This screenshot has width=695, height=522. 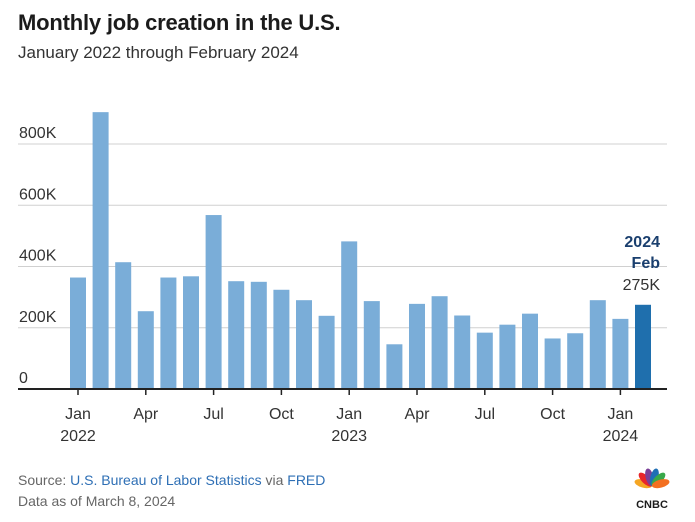 I want to click on chart-subtitle: January 2022 through February 2024, so click(x=158, y=52).